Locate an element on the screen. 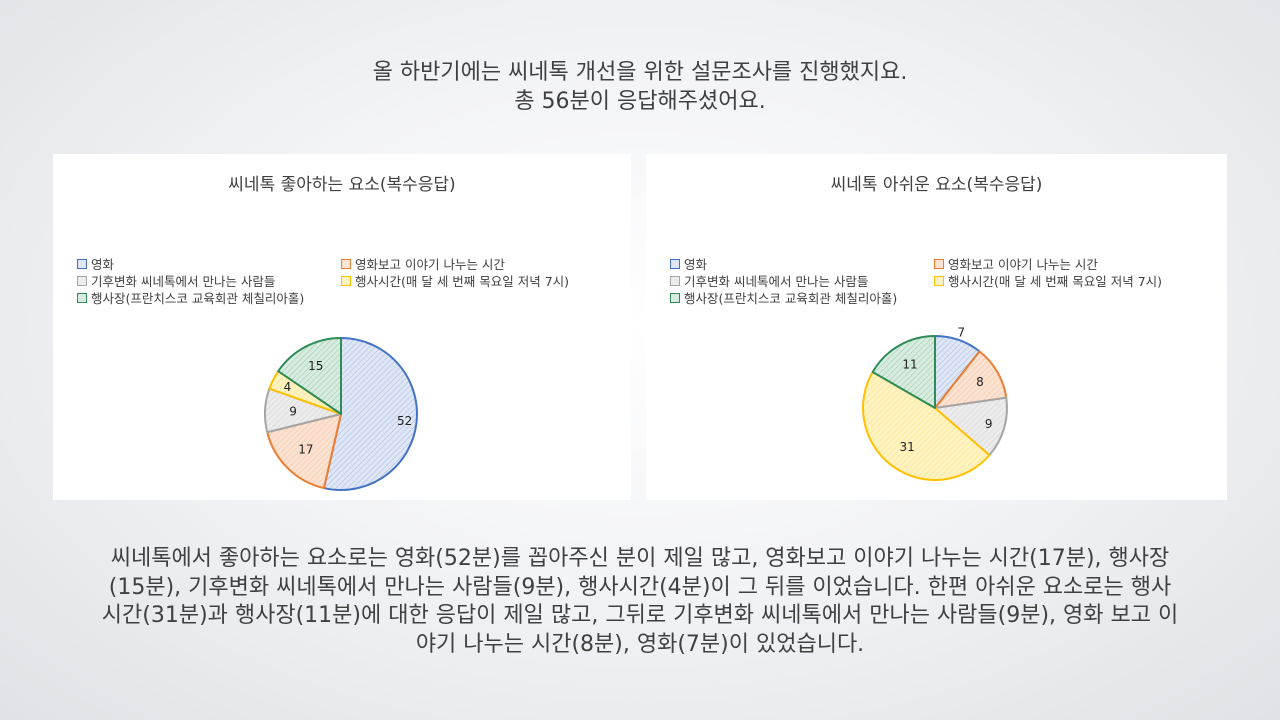 This screenshot has height=720, width=1280. data-label: 11 is located at coordinates (909, 365).